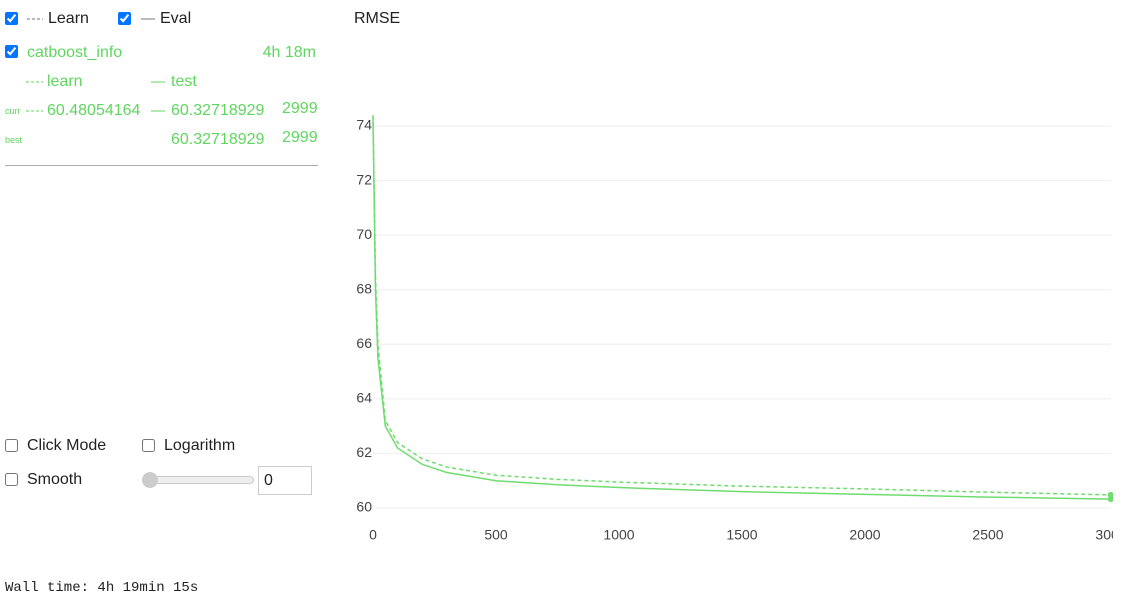  What do you see at coordinates (364, 398) in the screenshot?
I see `y-tick-label: 64` at bounding box center [364, 398].